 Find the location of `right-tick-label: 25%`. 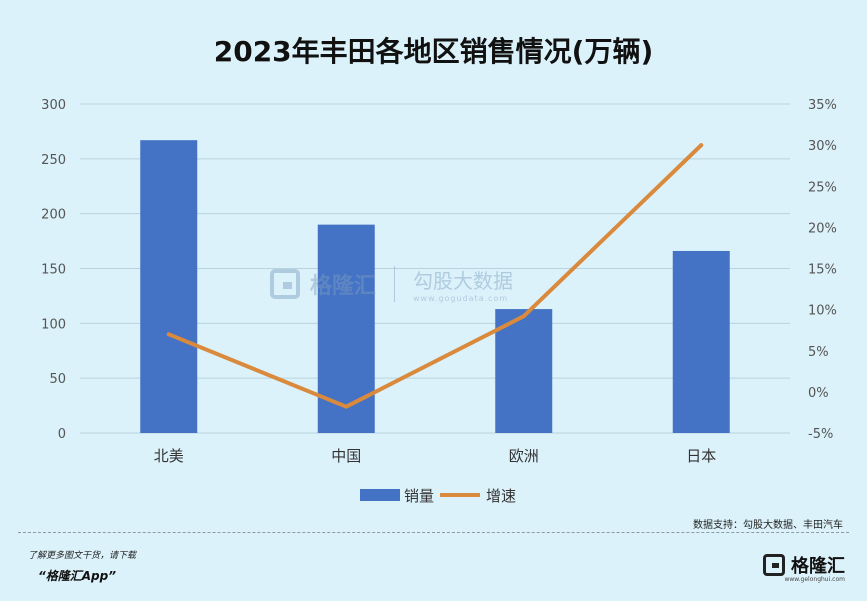

right-tick-label: 25% is located at coordinates (822, 187).